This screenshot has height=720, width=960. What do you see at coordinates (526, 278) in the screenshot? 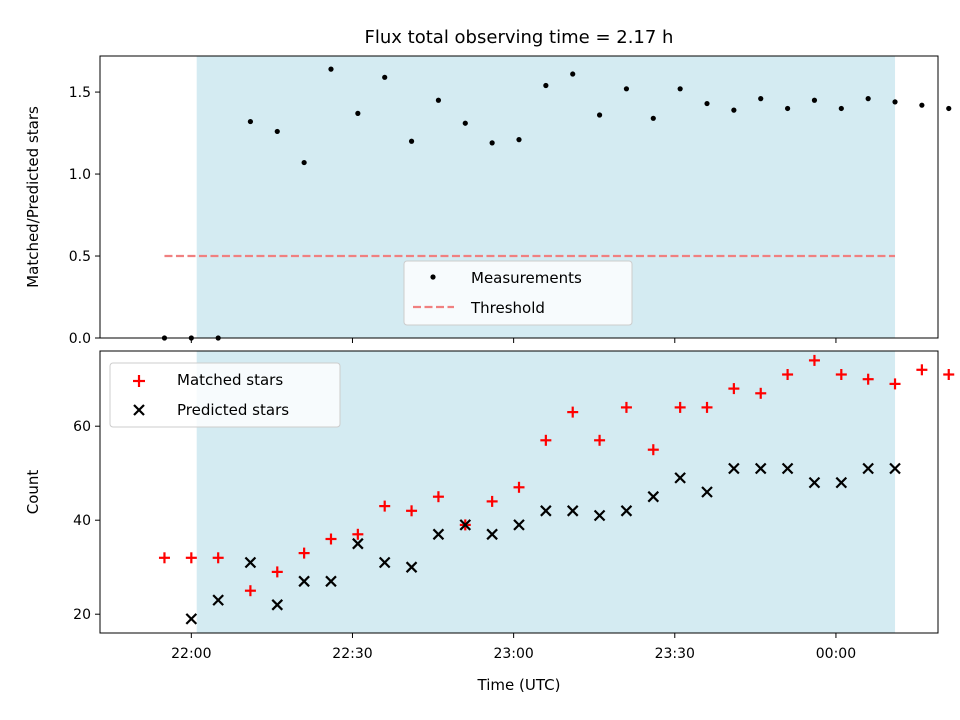
I see `legend-label-measurements: Measurements` at bounding box center [526, 278].